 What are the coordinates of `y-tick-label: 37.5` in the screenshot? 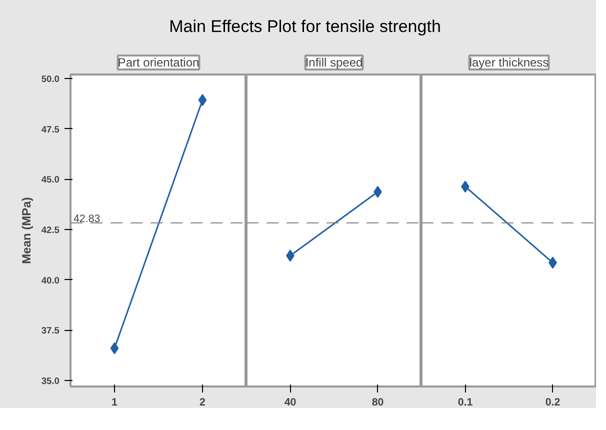 It's located at (50, 331).